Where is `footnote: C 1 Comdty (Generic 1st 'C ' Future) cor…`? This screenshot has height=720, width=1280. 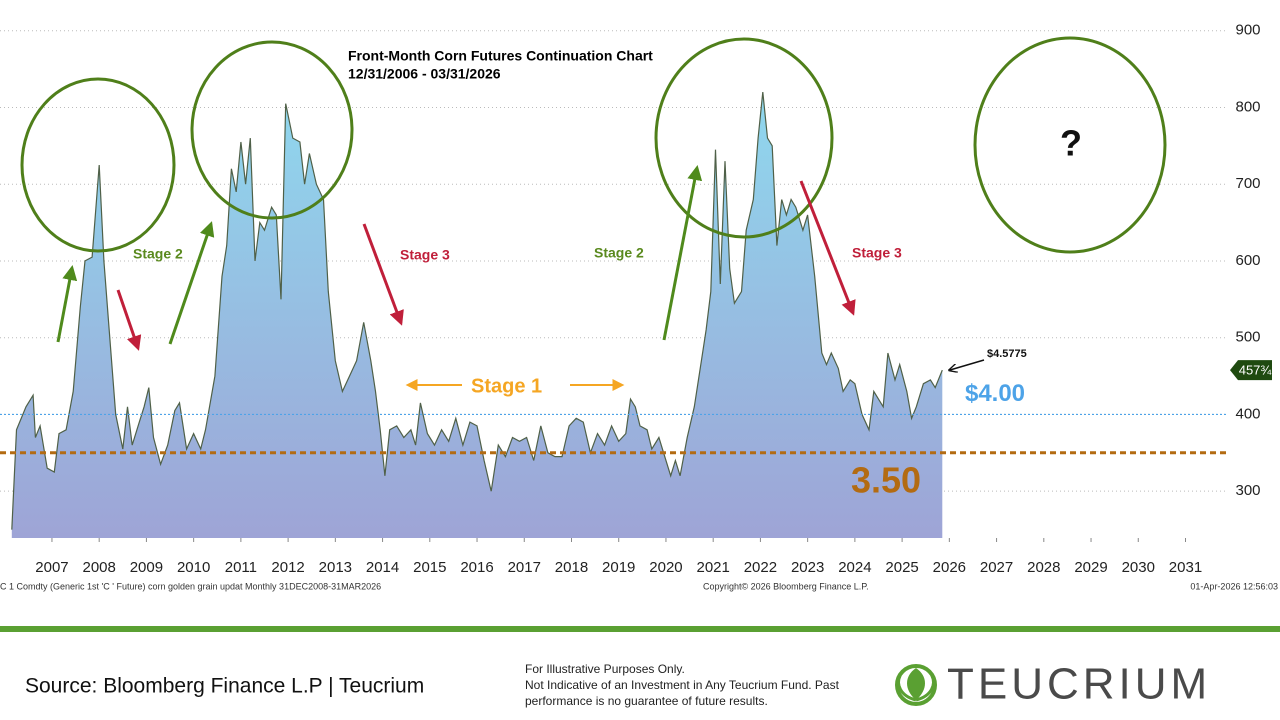 footnote: C 1 Comdty (Generic 1st 'C ' Future) cor… is located at coordinates (190, 586).